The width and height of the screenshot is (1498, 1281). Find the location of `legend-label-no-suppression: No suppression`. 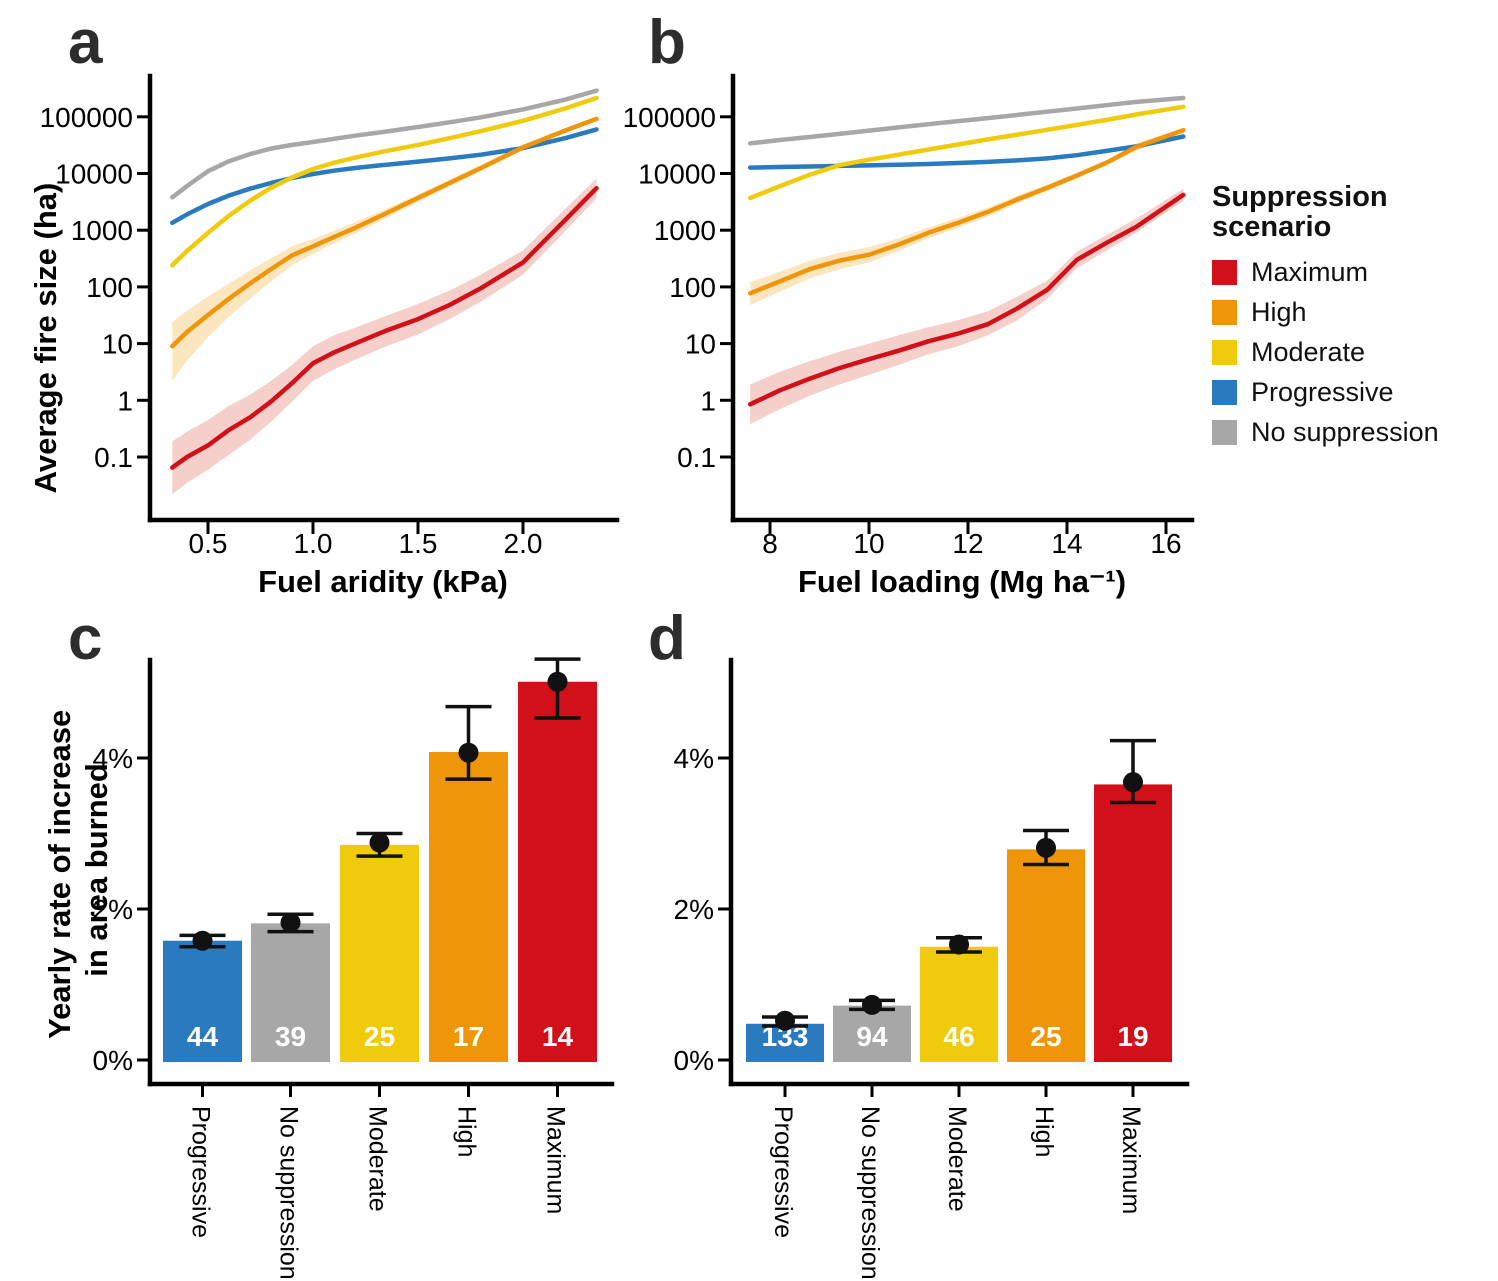

legend-label-no-suppression: No suppression is located at coordinates (1345, 431).